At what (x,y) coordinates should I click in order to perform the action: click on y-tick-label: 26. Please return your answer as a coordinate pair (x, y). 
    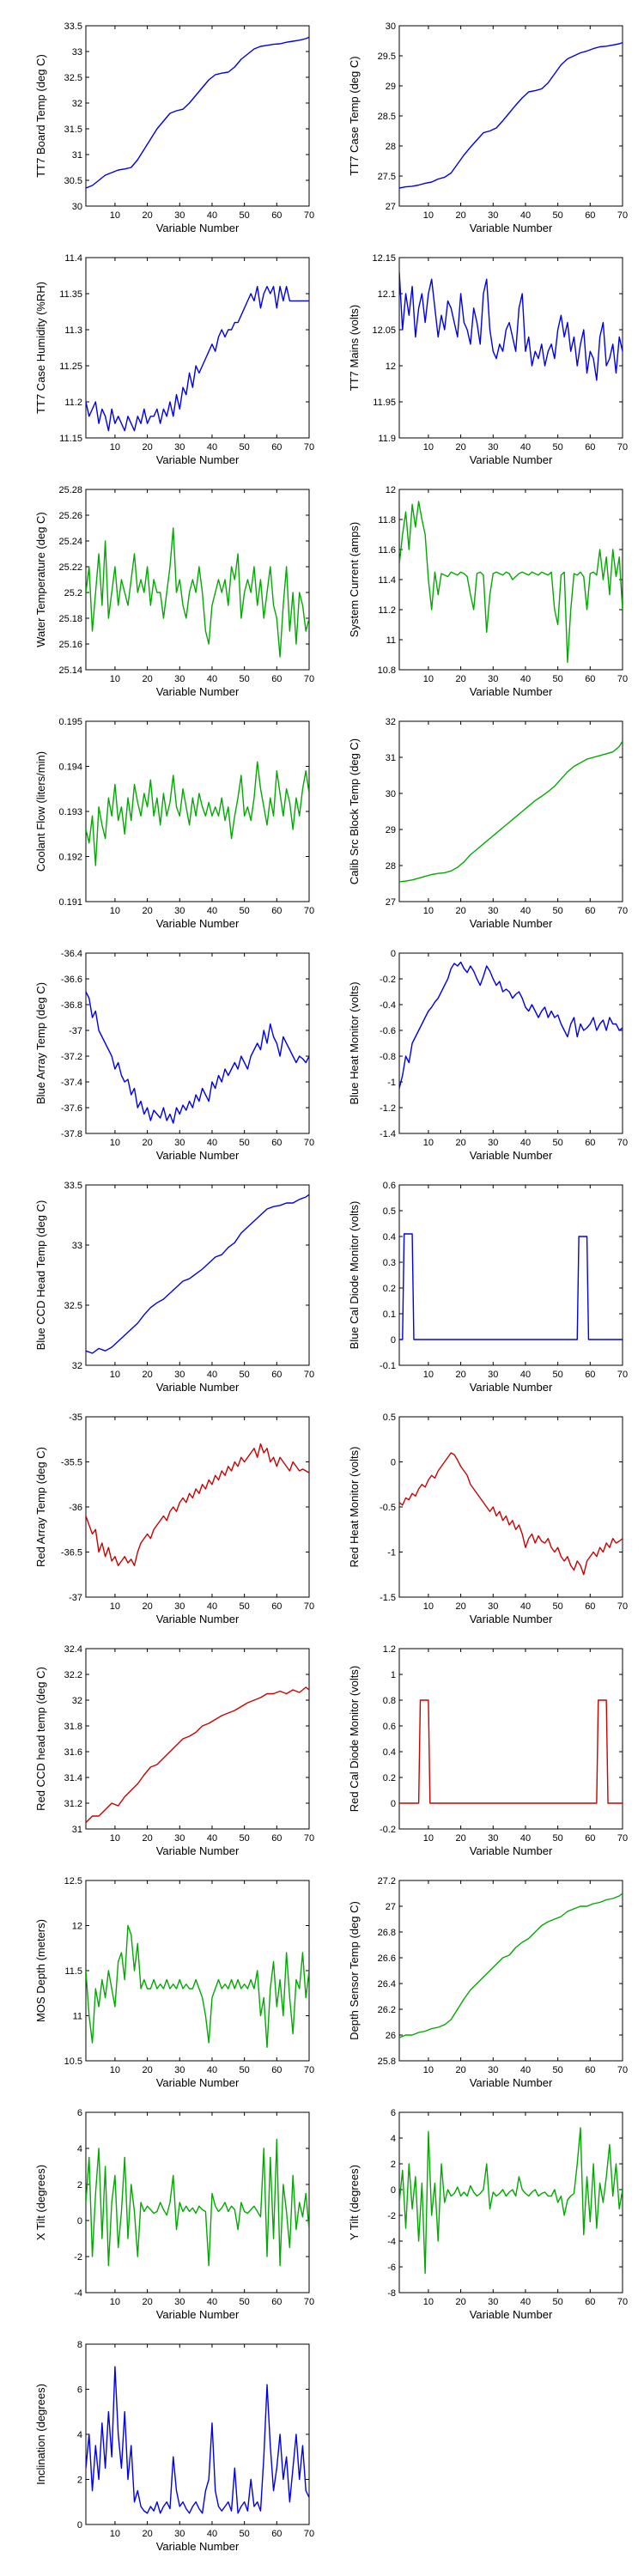
    Looking at the image, I should click on (391, 2036).